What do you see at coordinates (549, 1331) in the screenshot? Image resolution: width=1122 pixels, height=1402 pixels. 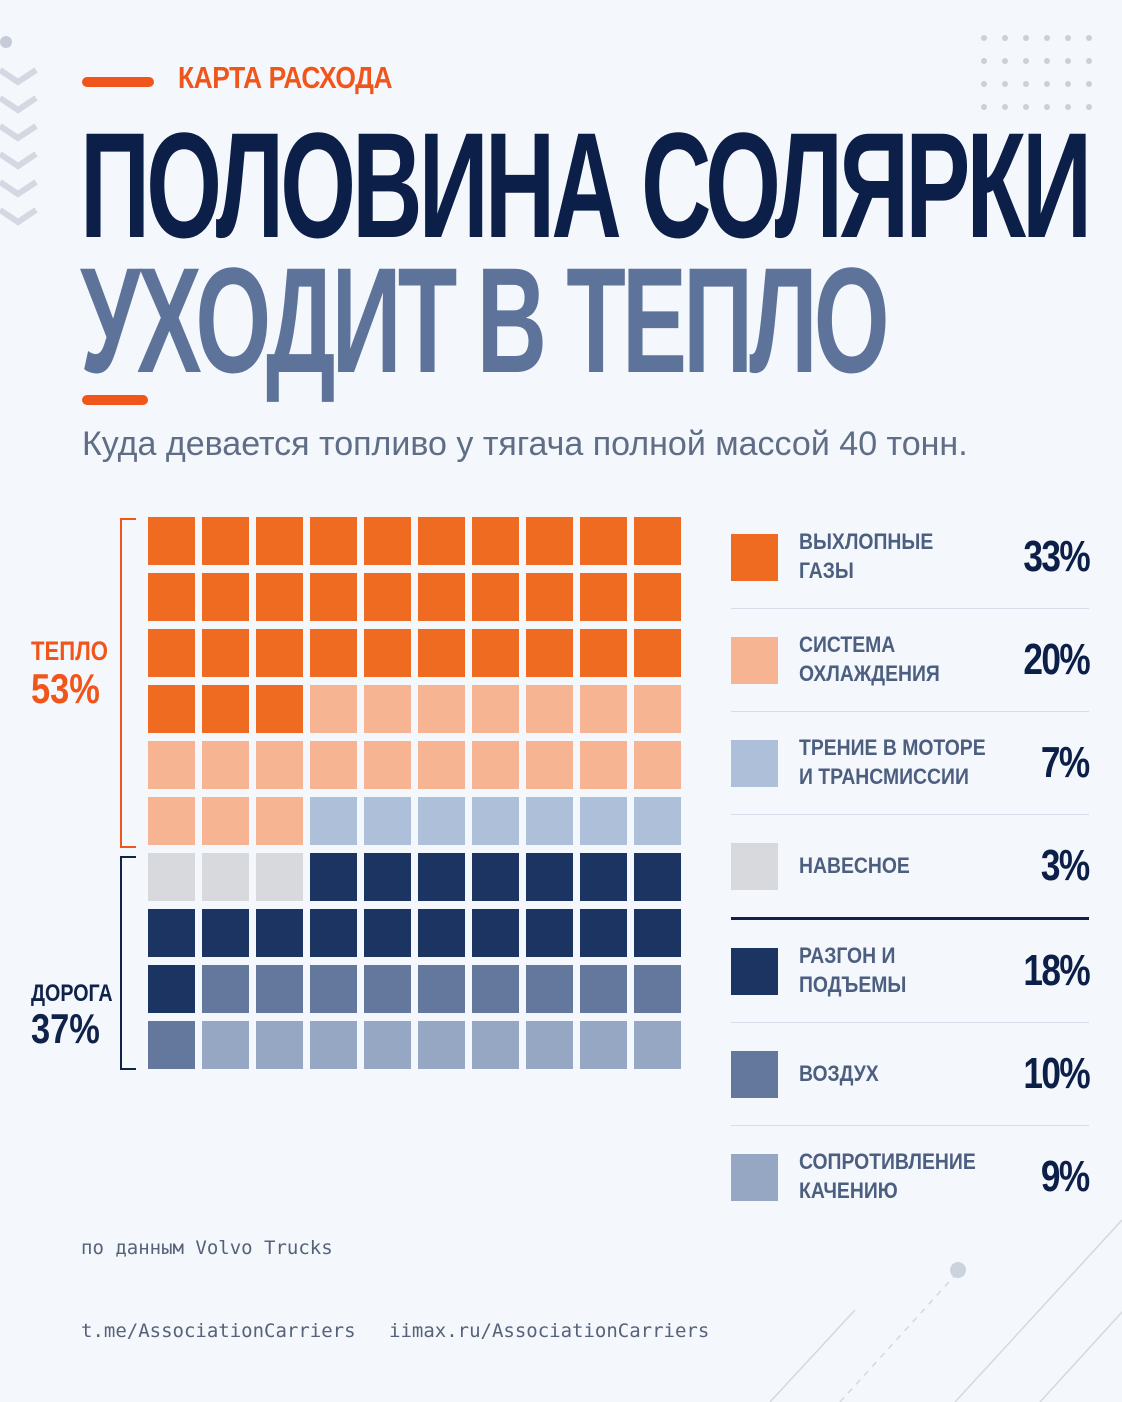 I see `website-link: iimax.ru/AssociationCarriers` at bounding box center [549, 1331].